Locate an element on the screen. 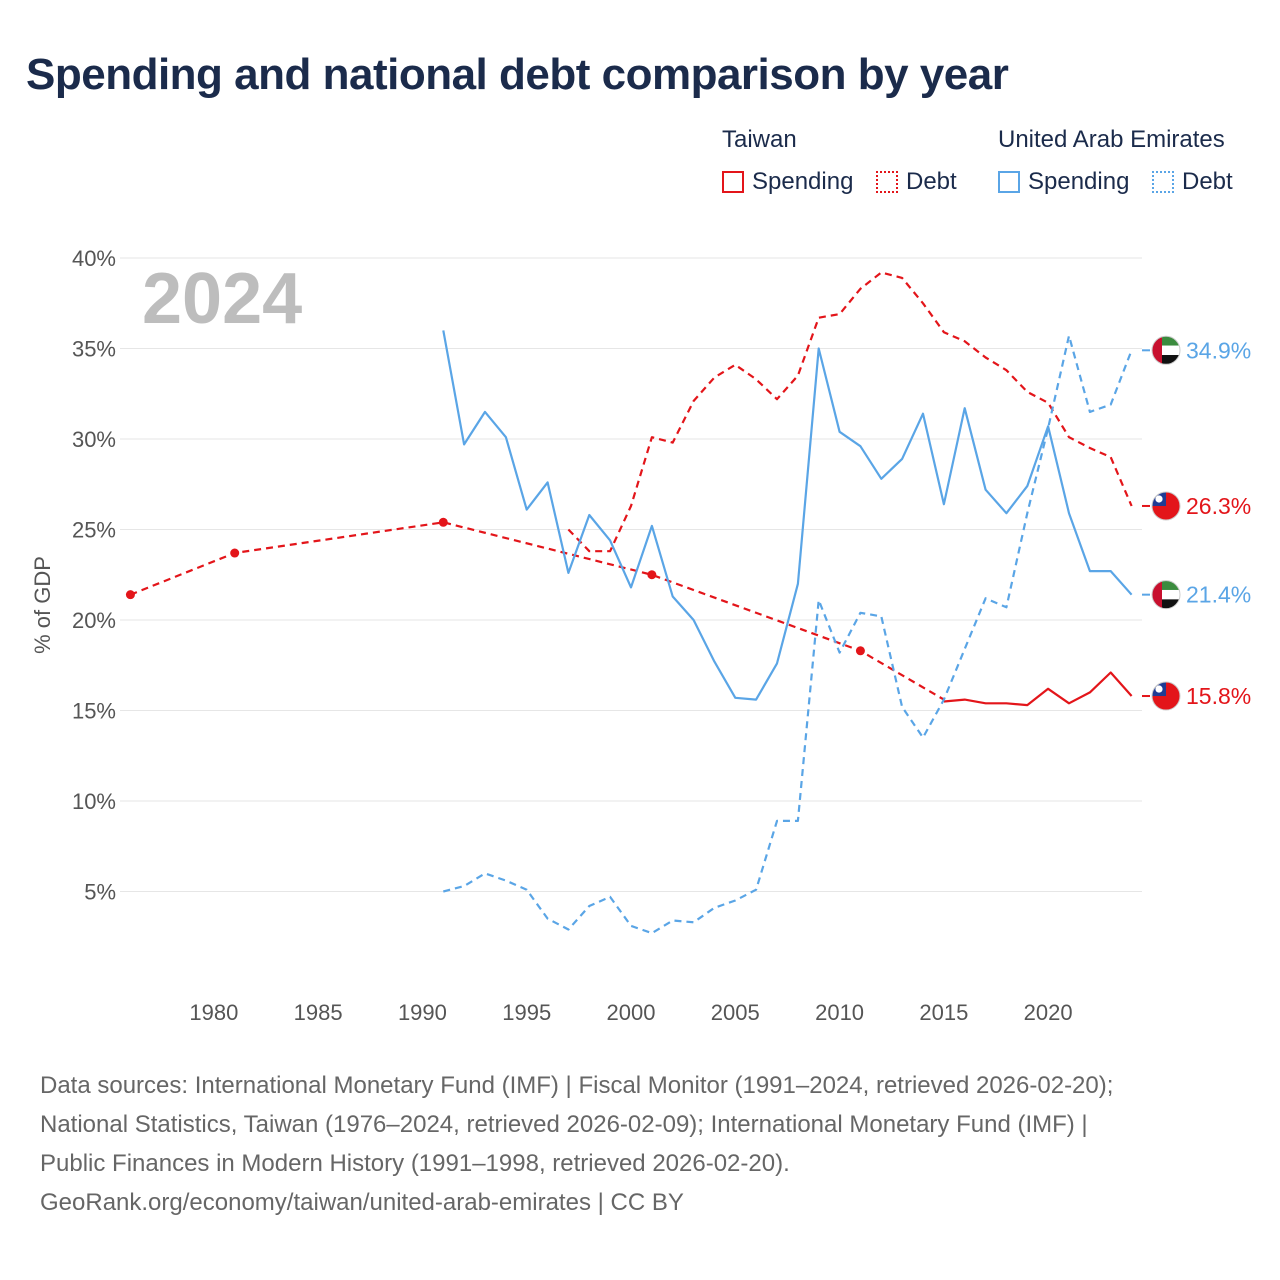 This screenshot has height=1280, width=1280. y-tick-label: 35% is located at coordinates (94, 349).